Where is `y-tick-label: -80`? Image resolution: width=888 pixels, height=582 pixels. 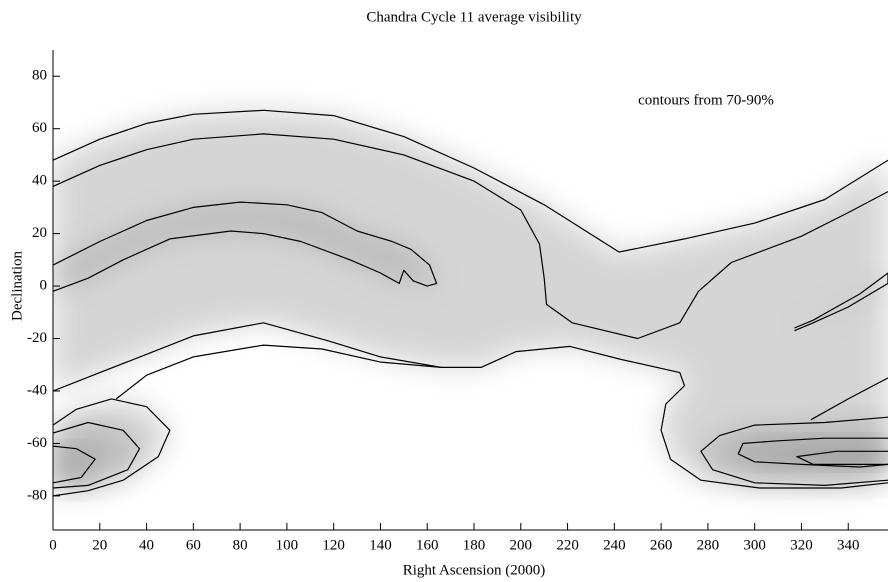
y-tick-label: -80 is located at coordinates (37, 495).